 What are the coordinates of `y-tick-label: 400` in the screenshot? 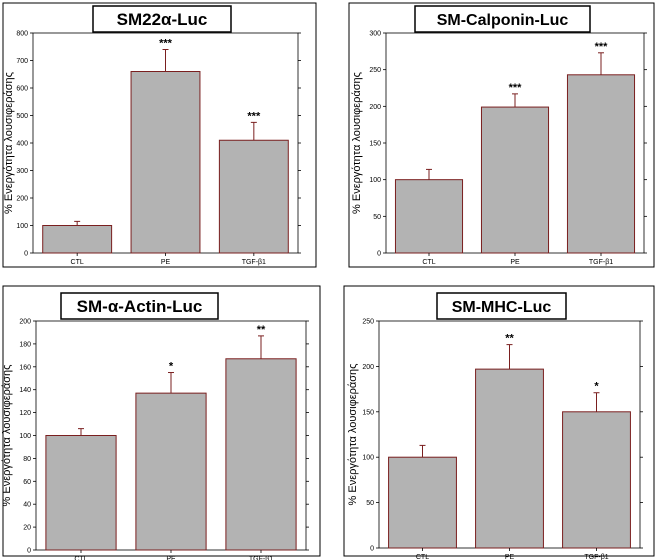 It's located at (22, 144).